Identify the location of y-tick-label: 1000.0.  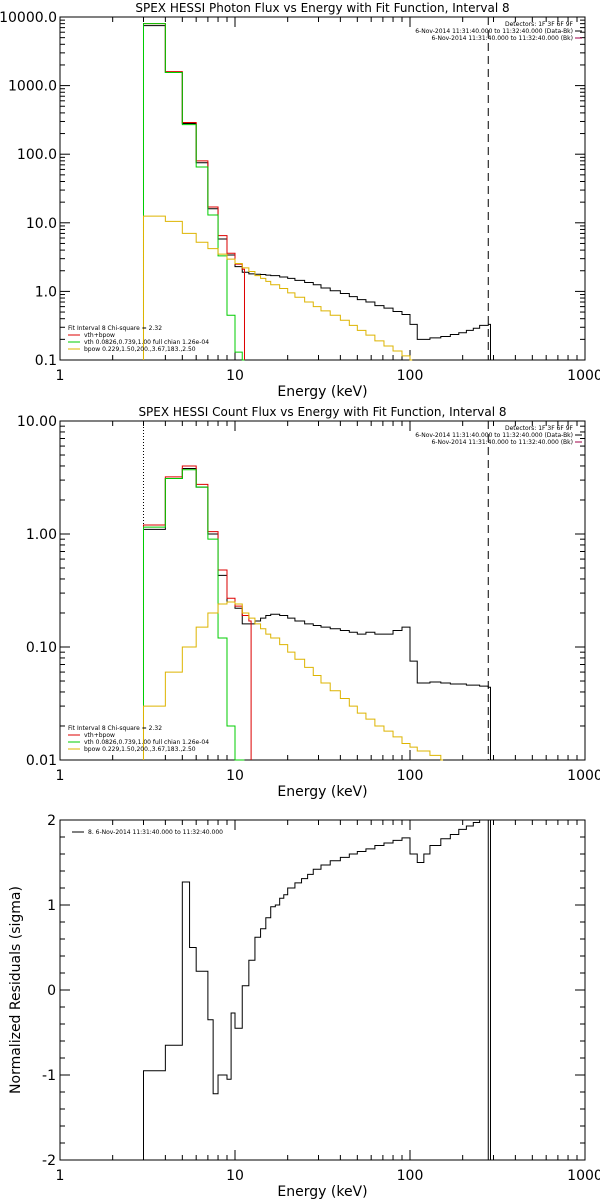
(32, 87).